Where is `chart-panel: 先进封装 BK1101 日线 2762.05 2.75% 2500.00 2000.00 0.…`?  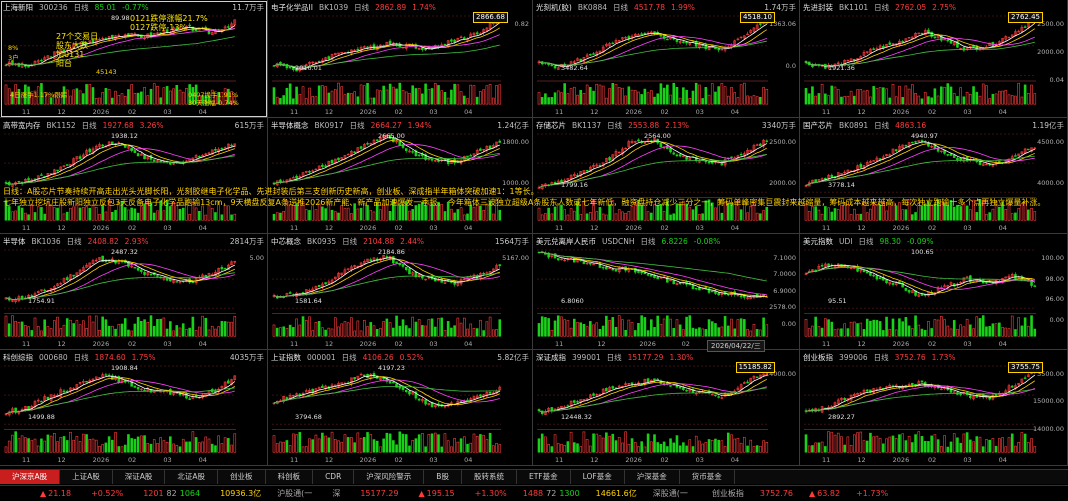
chart-panel: 先进封装 BK1101 日线 2762.05 2.75% 2500.00 2000.00 0.… is located at coordinates (934, 59).